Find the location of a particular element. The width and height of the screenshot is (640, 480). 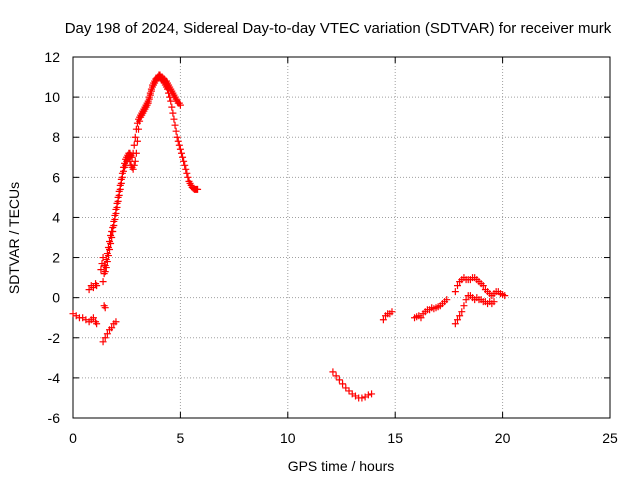

y-tick-label: 12 is located at coordinates (52, 57).